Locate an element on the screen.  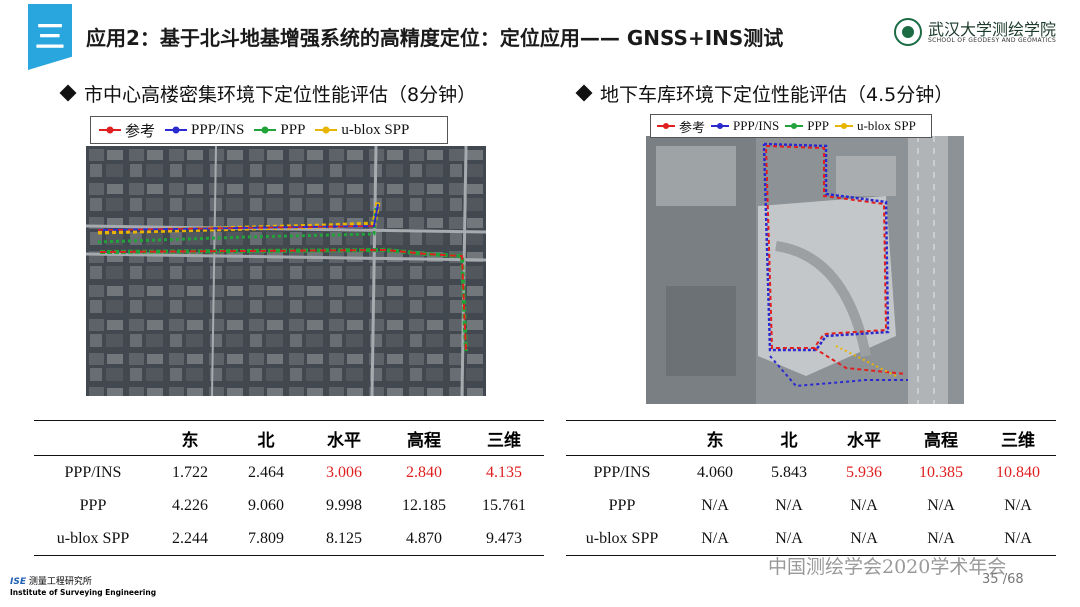
institute-name-cn: 测量工程研究所 is located at coordinates (60, 582).